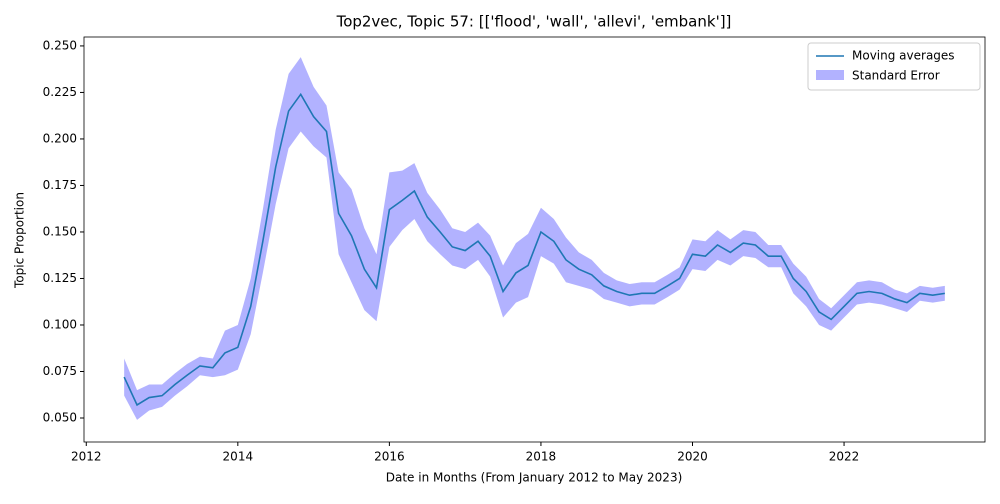 This screenshot has width=1000, height=504. Describe the element at coordinates (60, 371) in the screenshot. I see `y-tick-label: 0.075` at that location.